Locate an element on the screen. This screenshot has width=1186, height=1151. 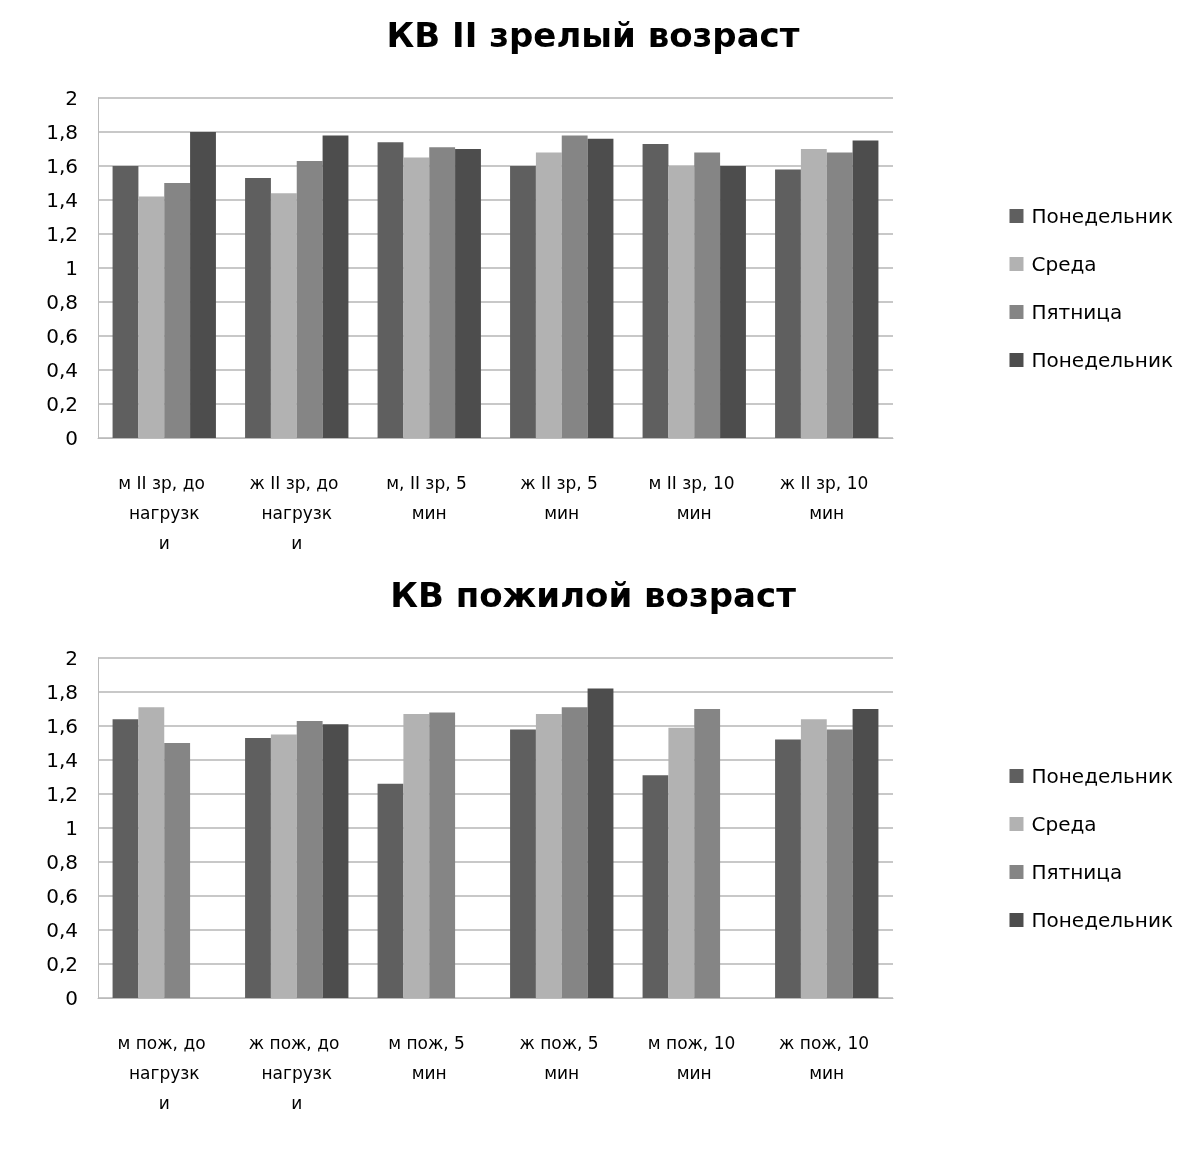
x-tick-label: ж пож, 10 мин is located at coordinates (827, 1058).